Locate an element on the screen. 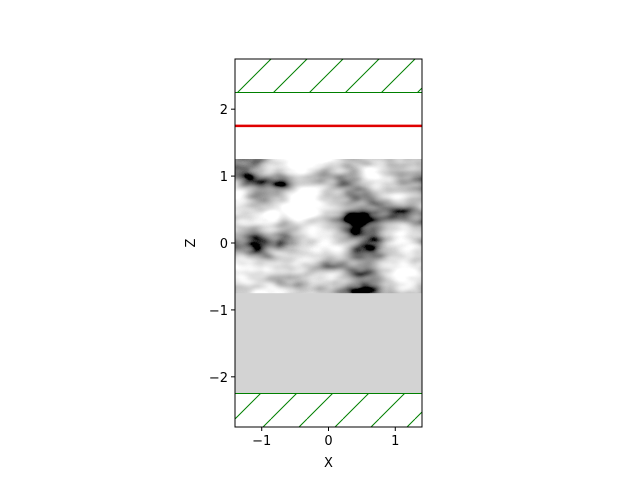 This screenshot has width=640, height=480. y-tick-label: 1 is located at coordinates (224, 177).